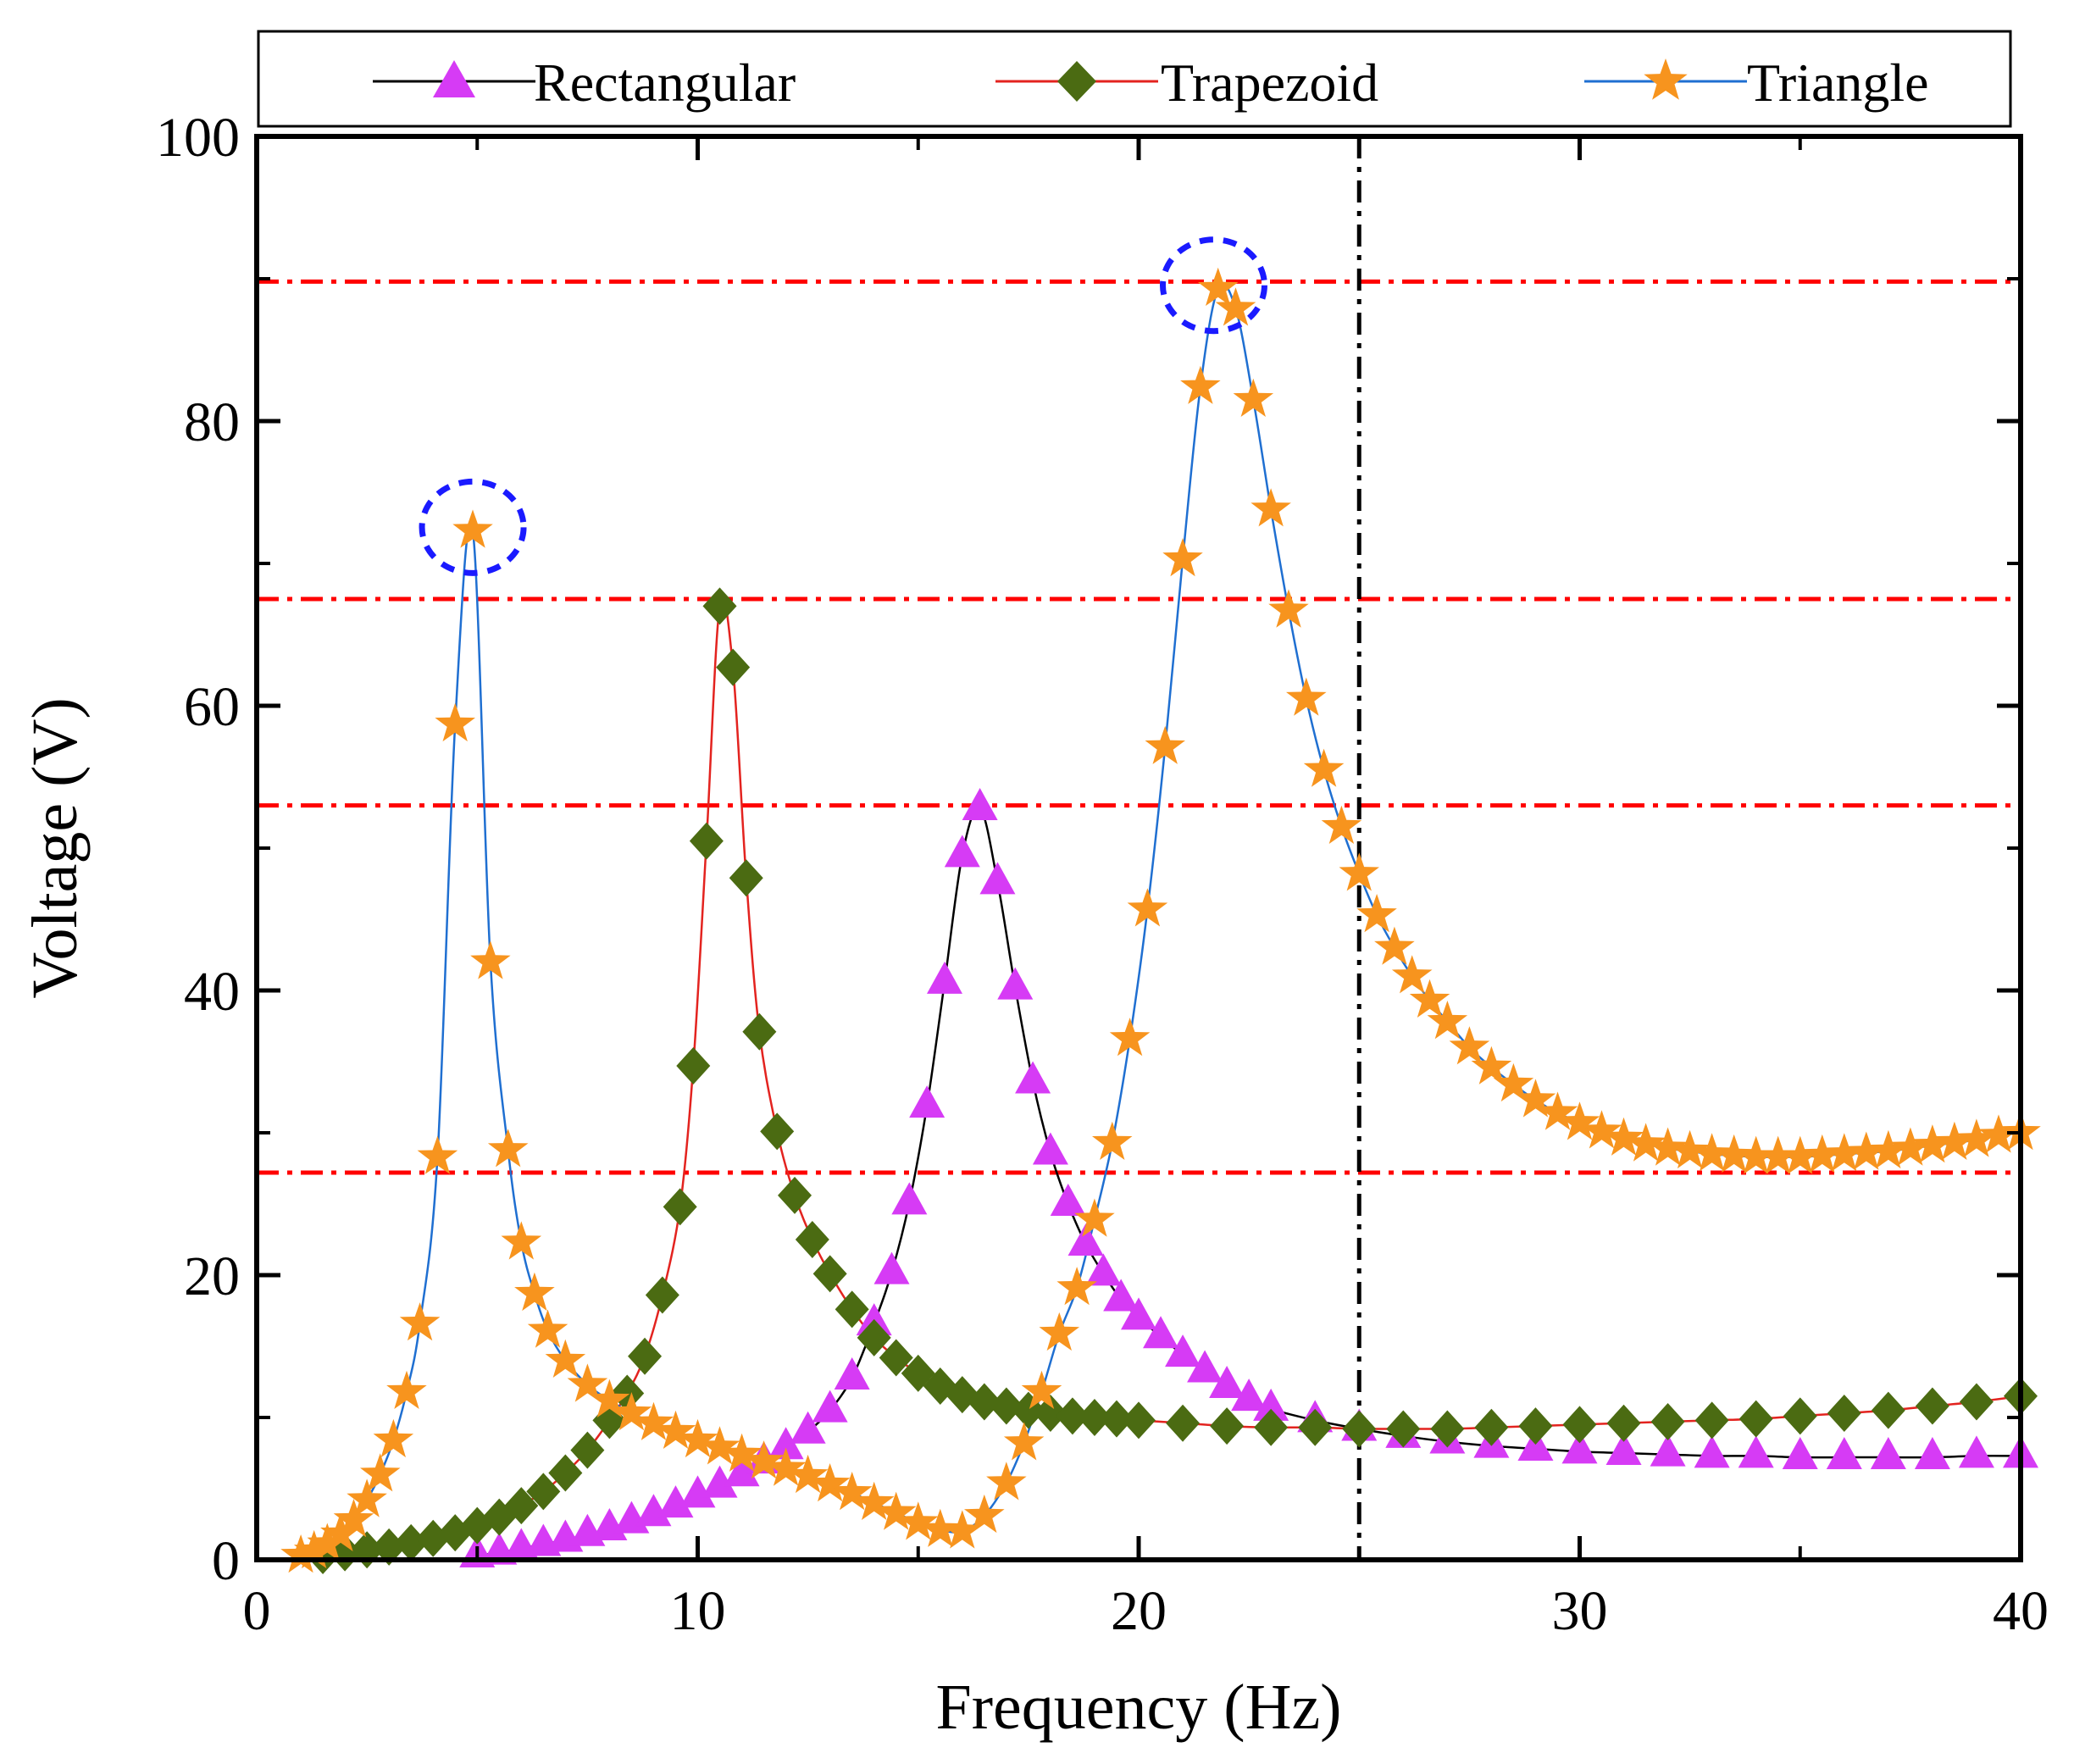 This screenshot has width=2074, height=1764. Describe the element at coordinates (698, 1611) in the screenshot. I see `x-tick-label-1: 10` at that location.